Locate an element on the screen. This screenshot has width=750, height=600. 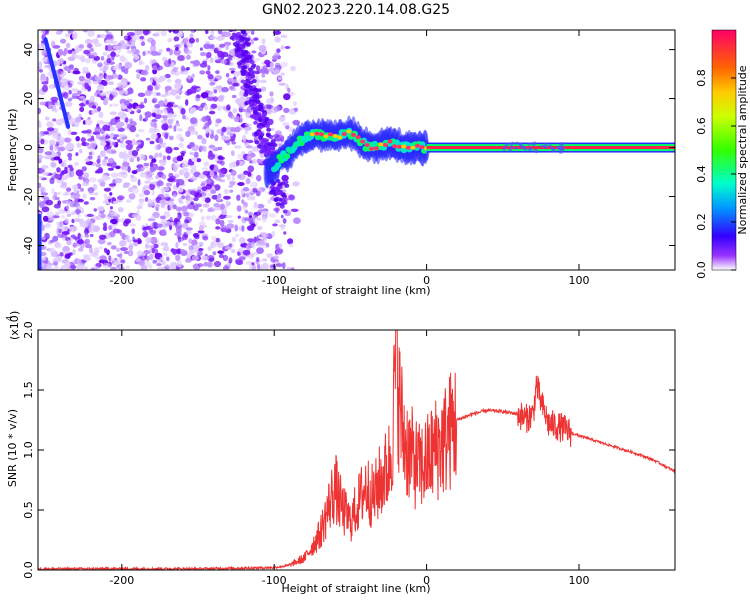
snr-x-tick-label: -100 is located at coordinates (274, 580).